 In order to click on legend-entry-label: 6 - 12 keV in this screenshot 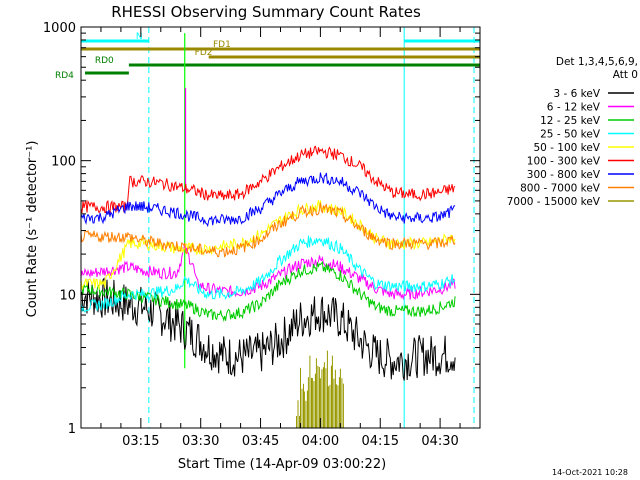, I will do `click(574, 108)`.